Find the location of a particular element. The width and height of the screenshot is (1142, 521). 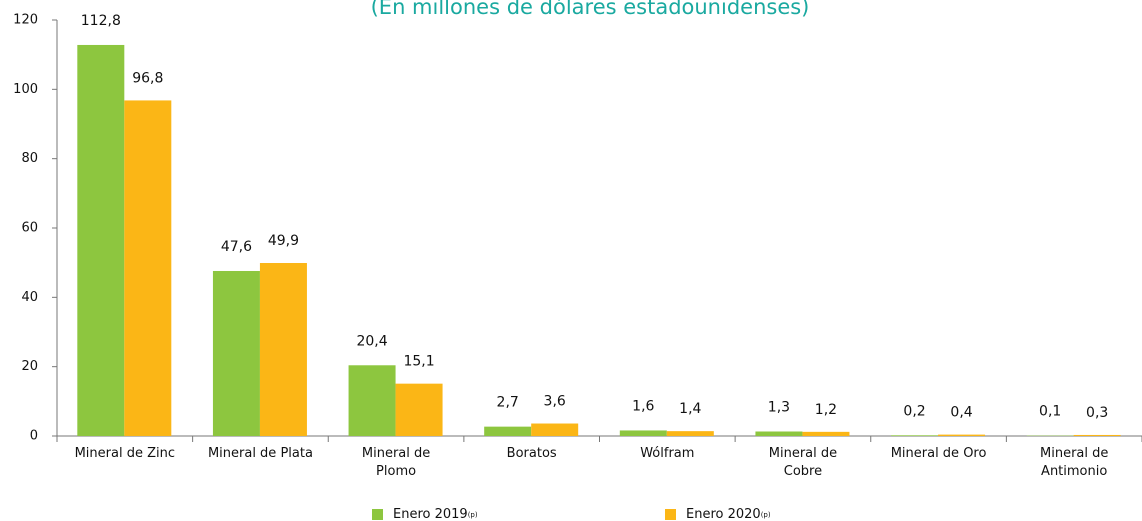

data-label: 47,6 is located at coordinates (236, 247).